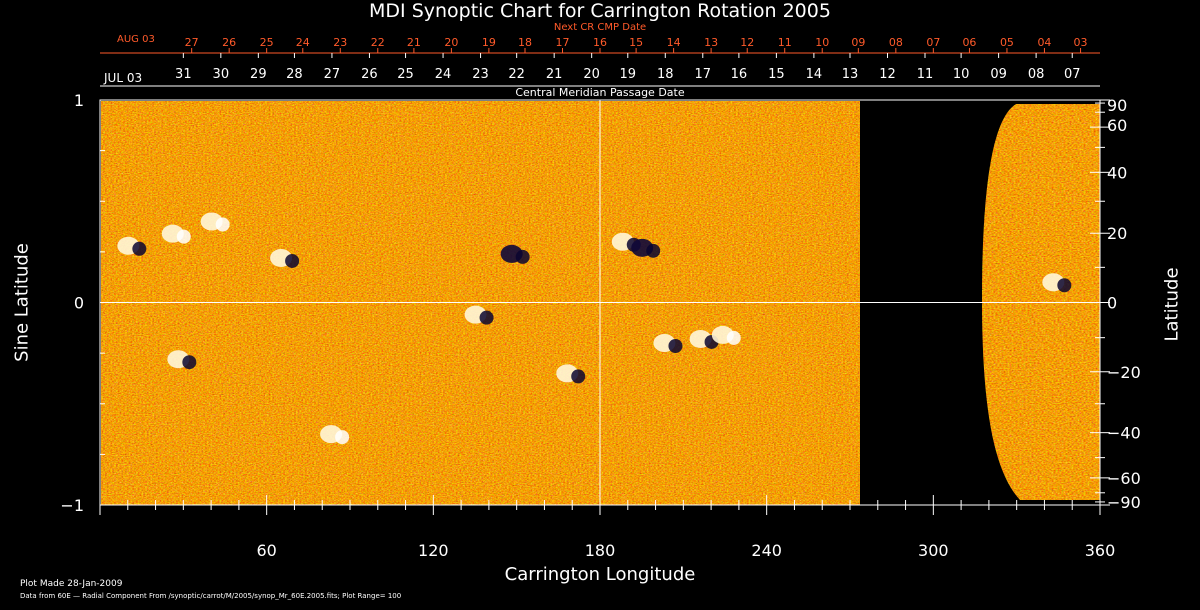  Describe the element at coordinates (266, 550) in the screenshot. I see `x-tick-label: 60` at that location.